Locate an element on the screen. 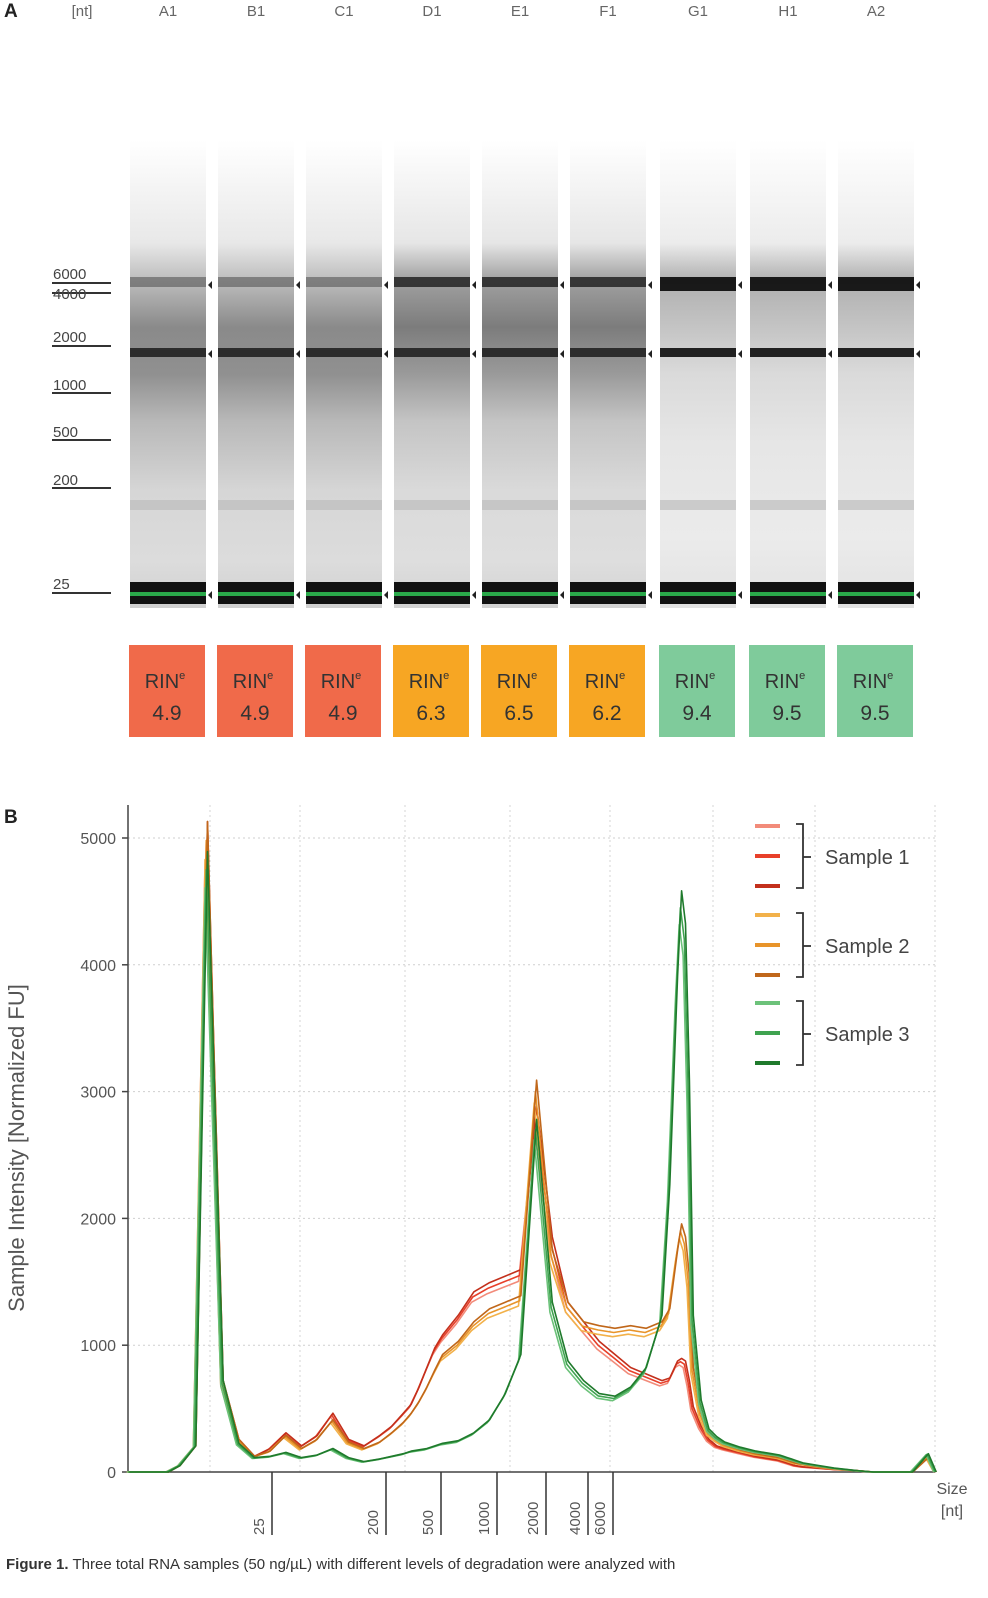 The height and width of the screenshot is (1598, 988). rin-box: RINe 4.9 is located at coordinates (255, 691).